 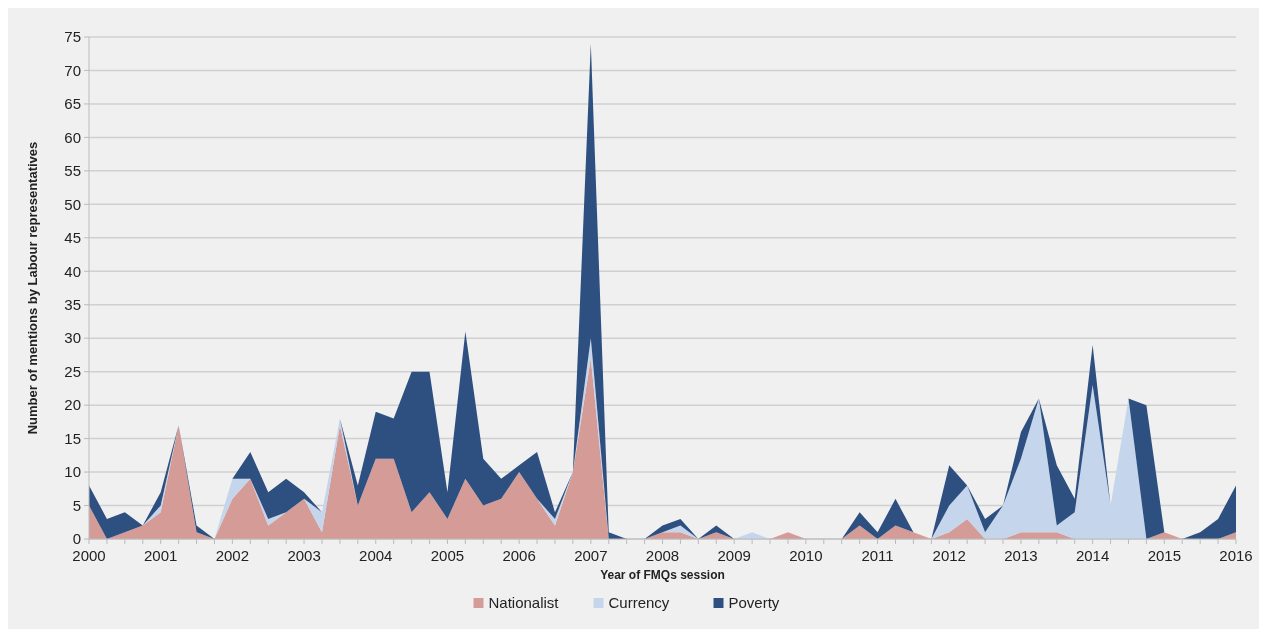 What do you see at coordinates (639, 602) in the screenshot?
I see `legend-label: Currency` at bounding box center [639, 602].